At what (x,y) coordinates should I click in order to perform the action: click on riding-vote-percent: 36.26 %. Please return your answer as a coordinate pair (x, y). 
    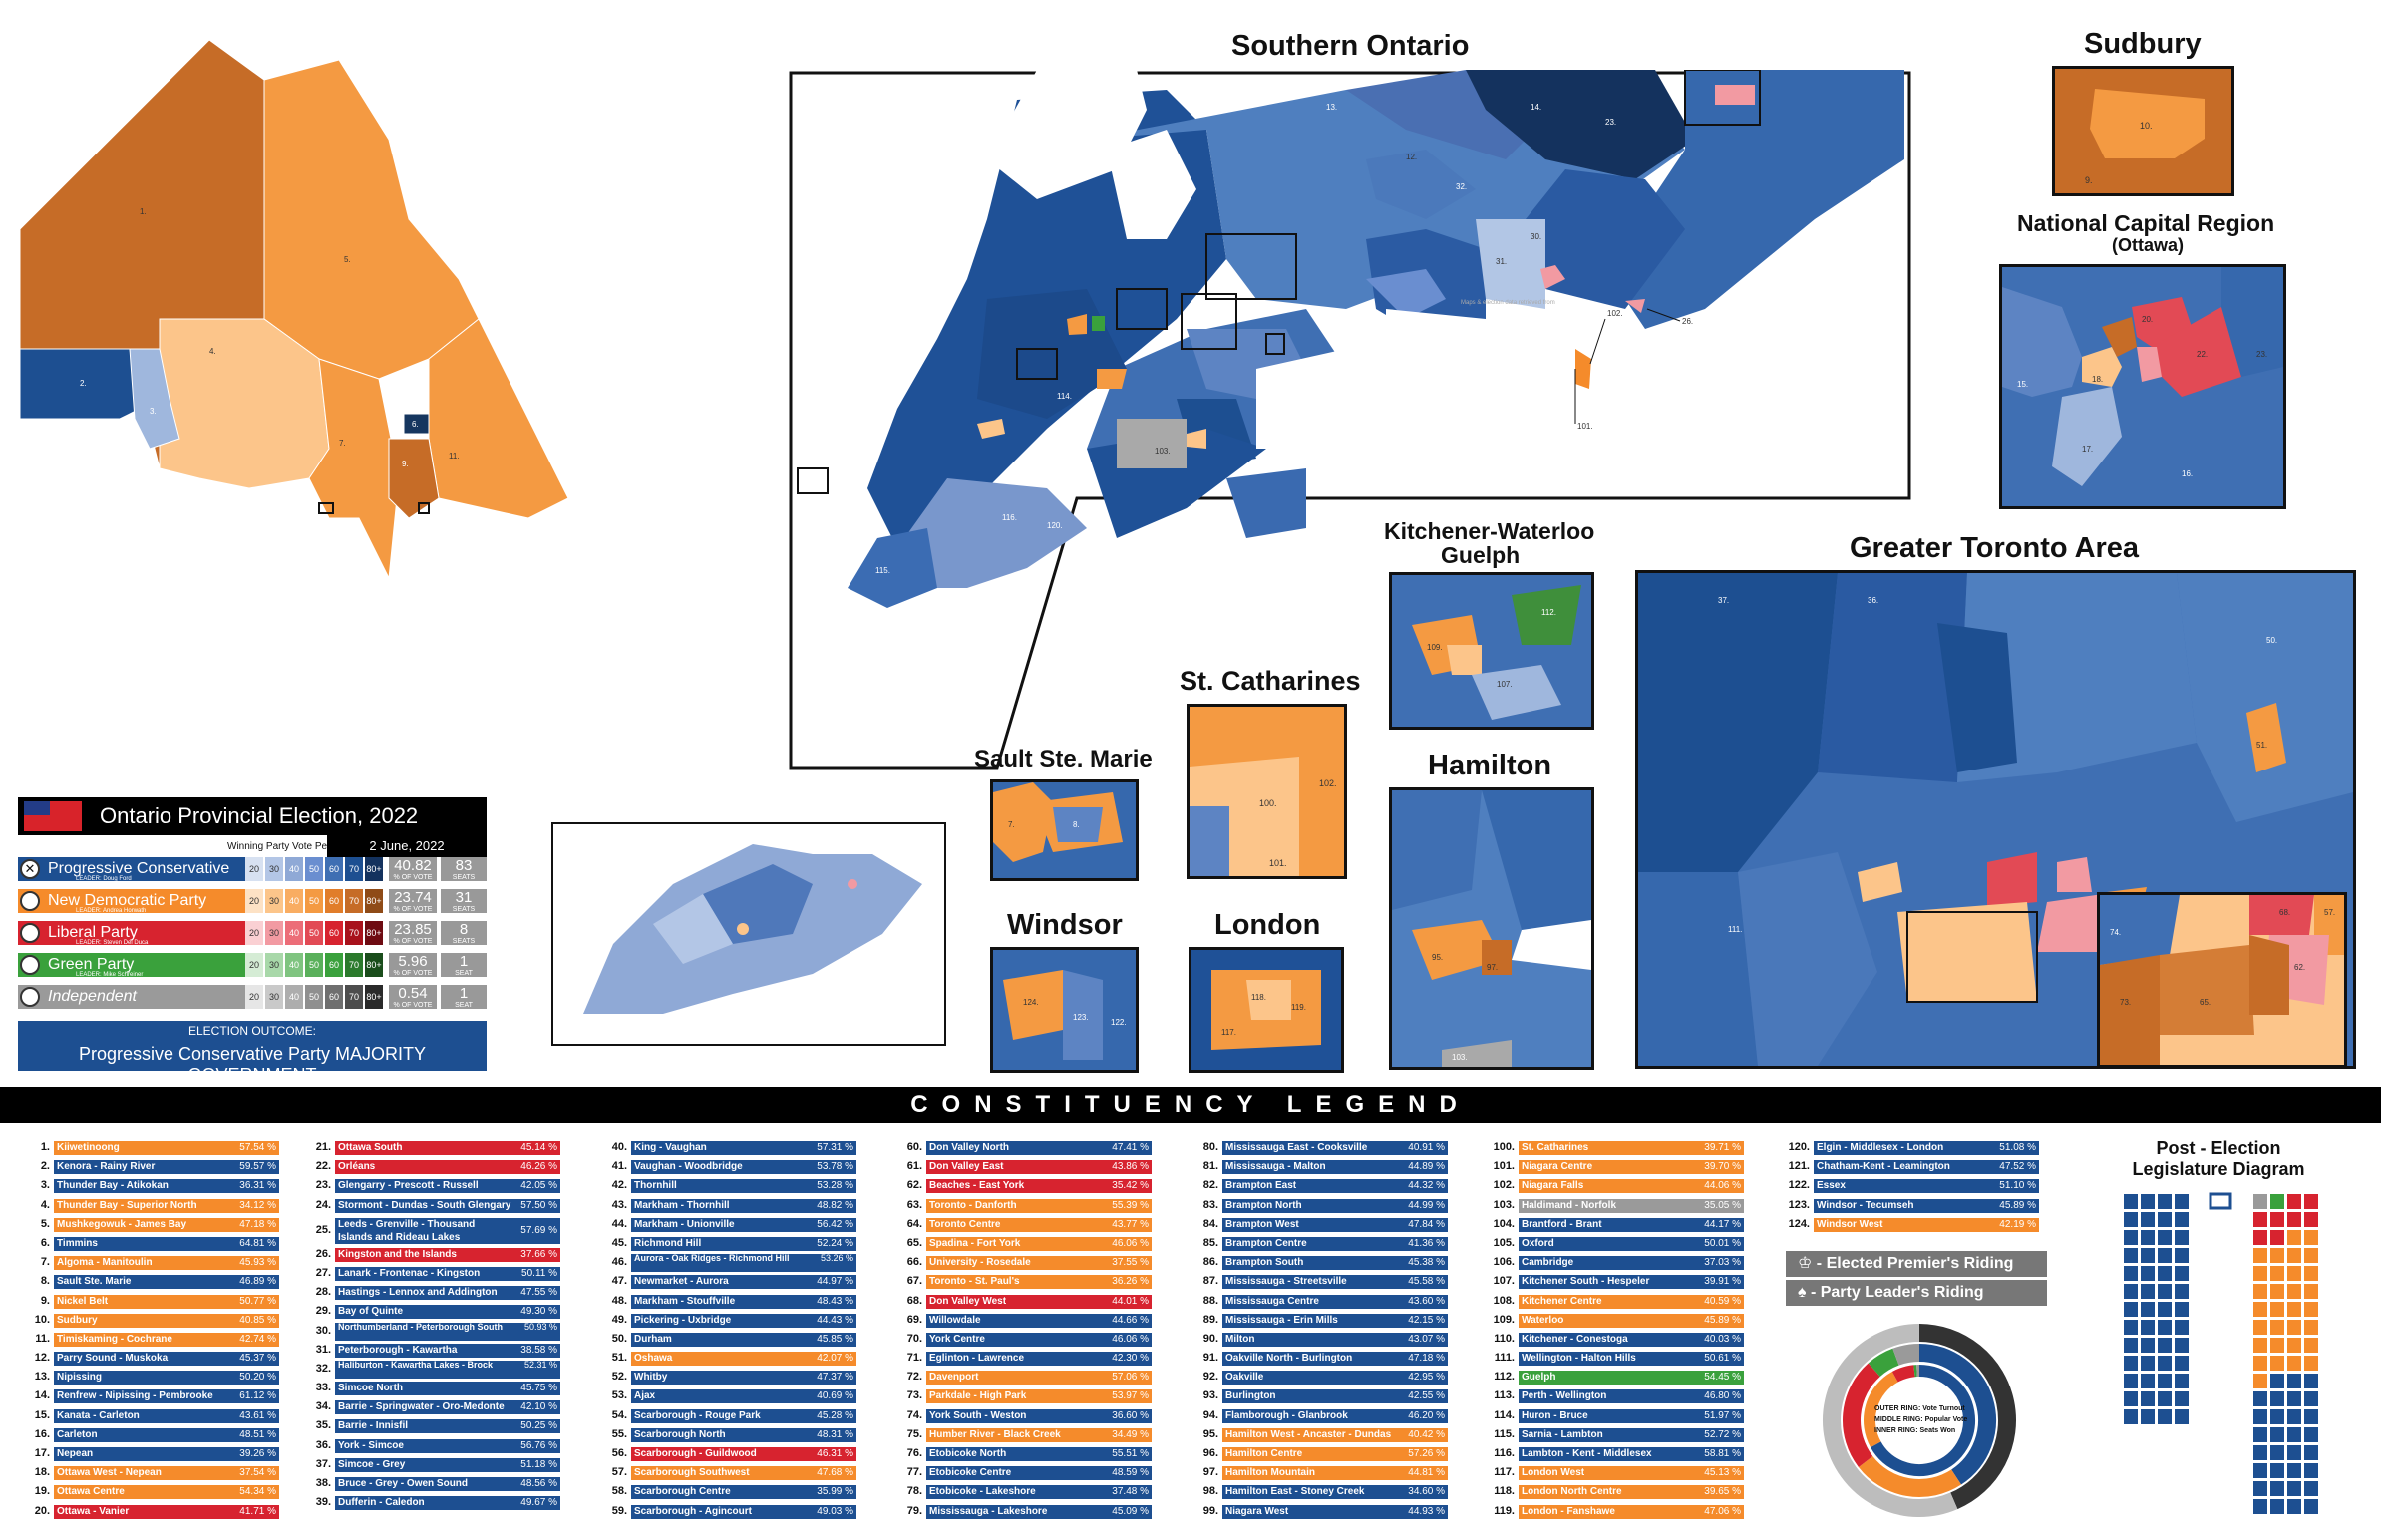
    Looking at the image, I should click on (1130, 1282).